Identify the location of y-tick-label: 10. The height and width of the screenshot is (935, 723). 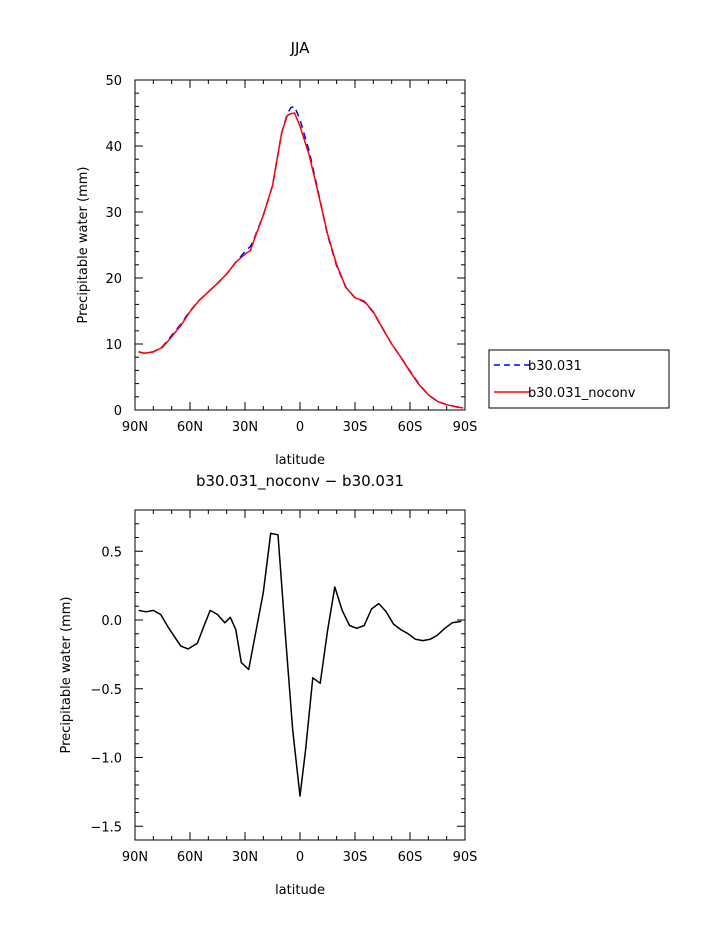
(113, 345).